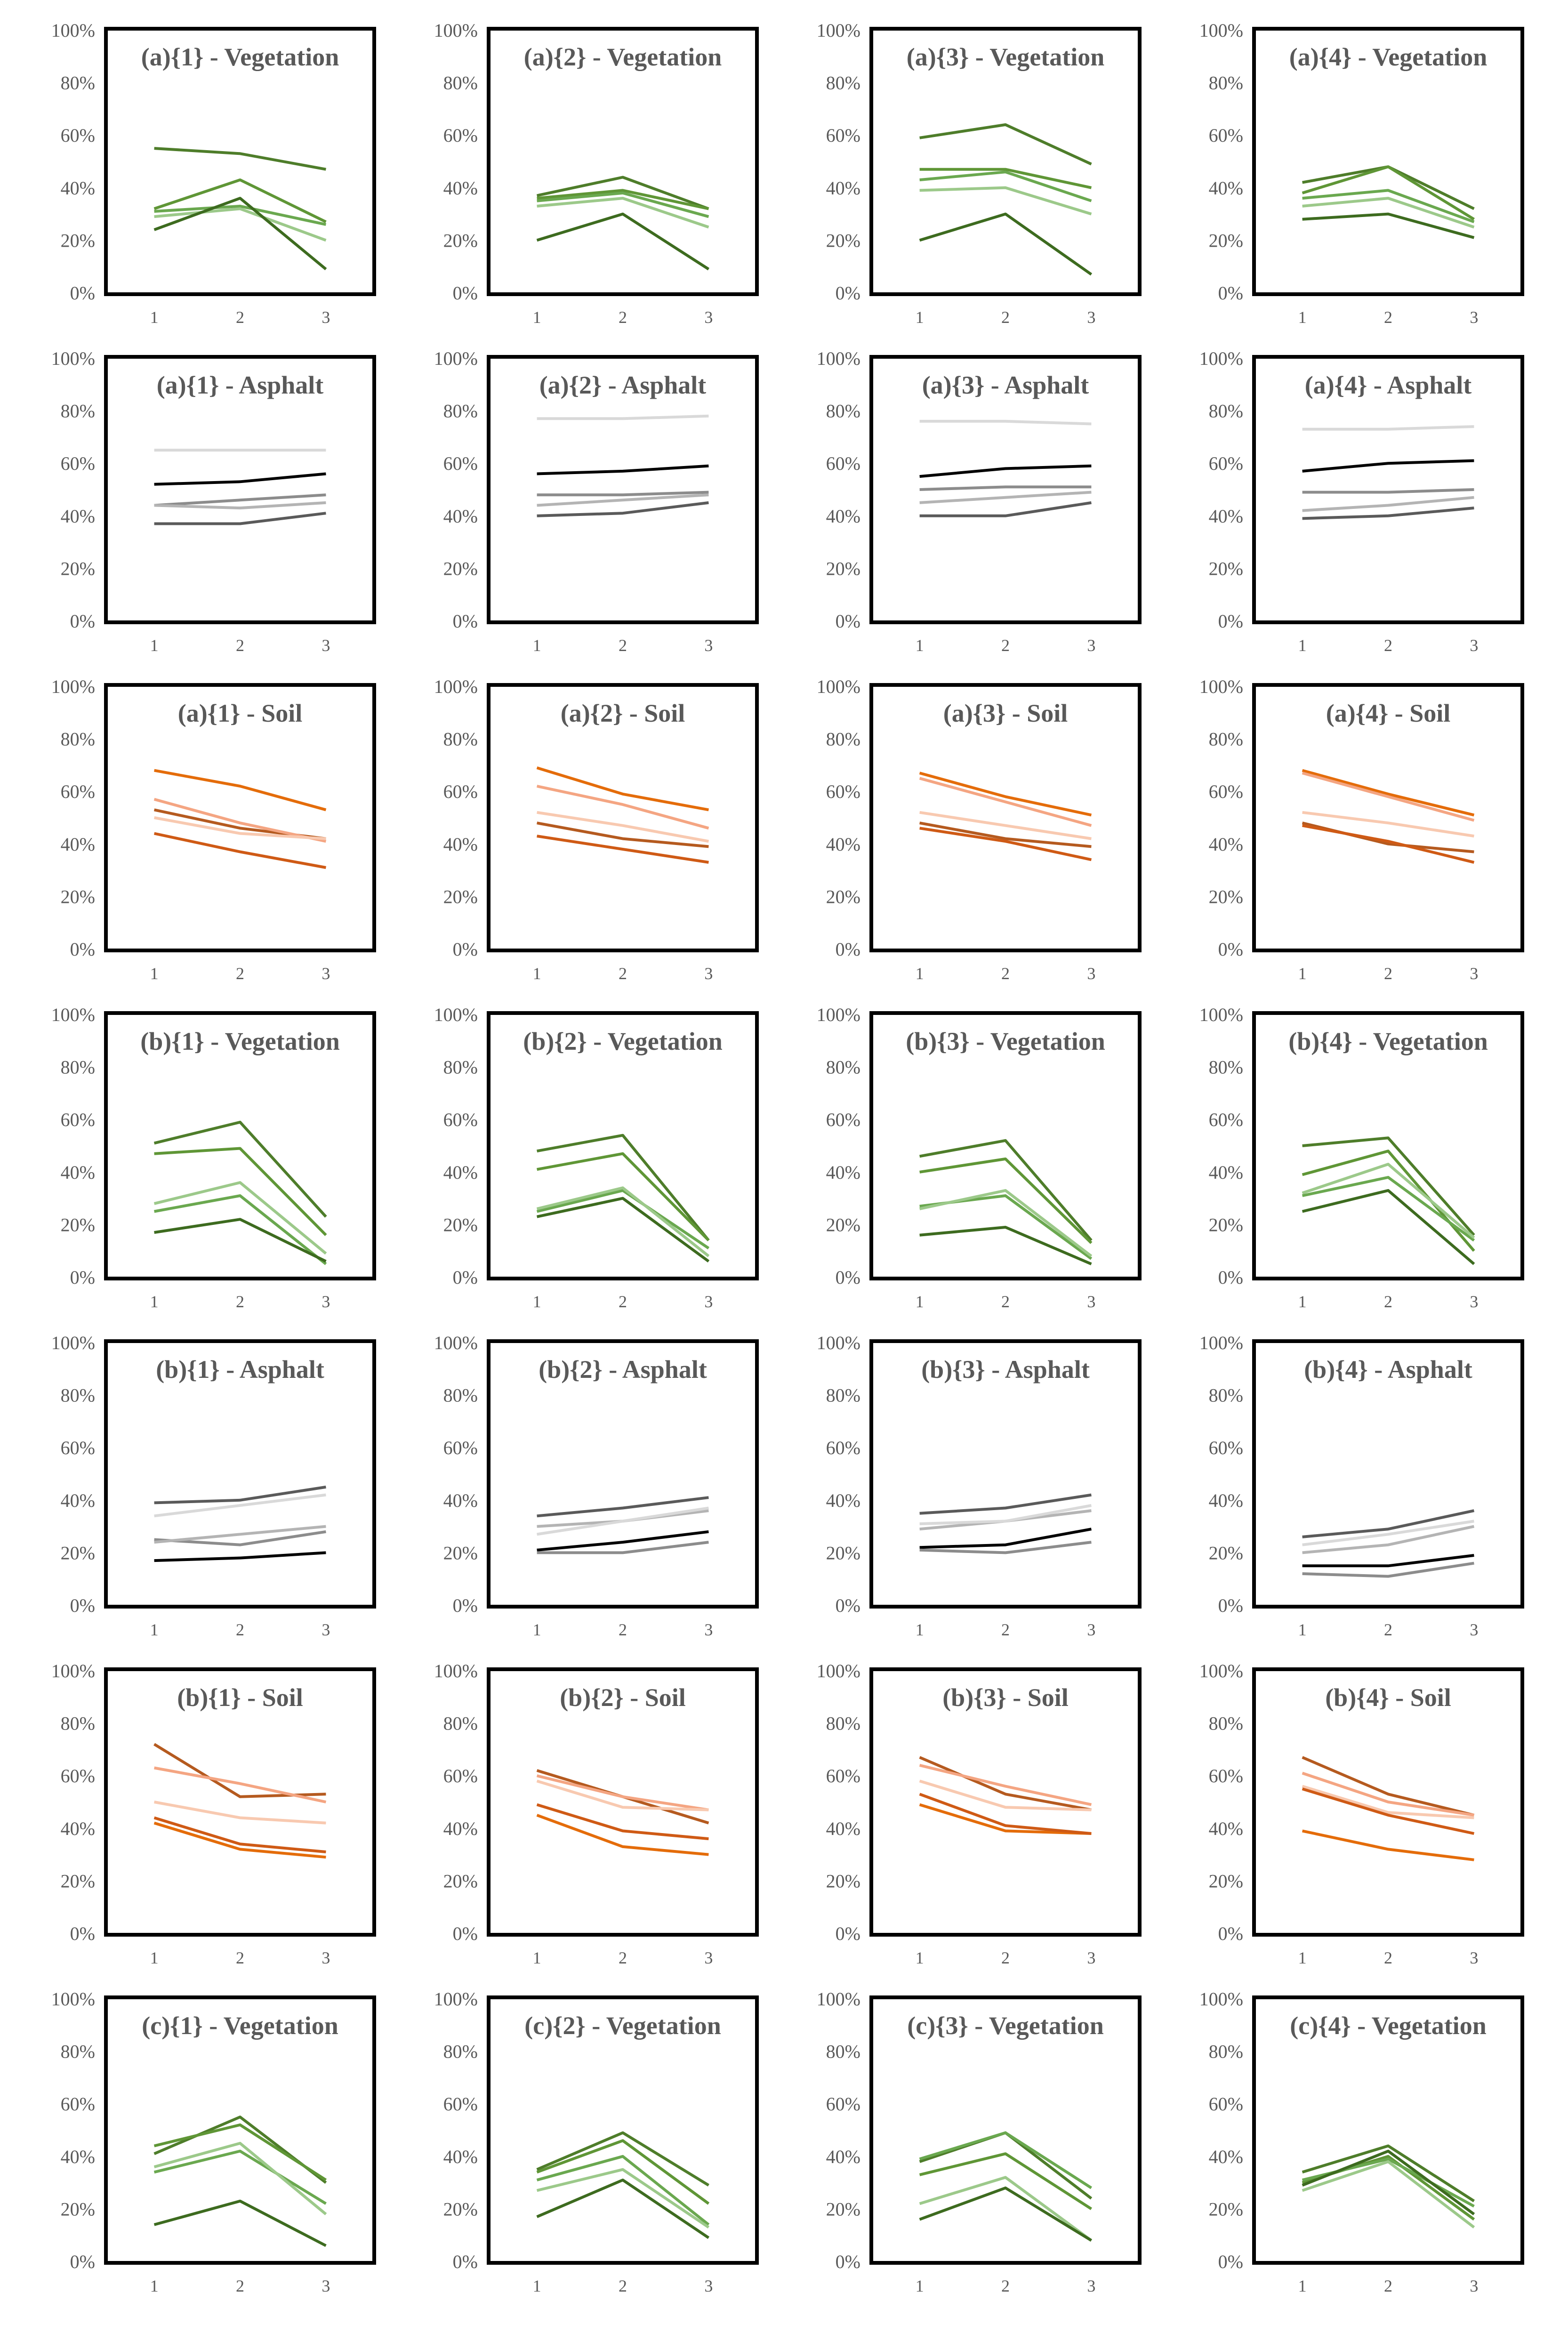 The height and width of the screenshot is (2325, 1568). I want to click on chart-panel: 0% 20% 40% 60% 80% 100% 1 2 3 (b){2} - Vegetation, so click(585, 1161).